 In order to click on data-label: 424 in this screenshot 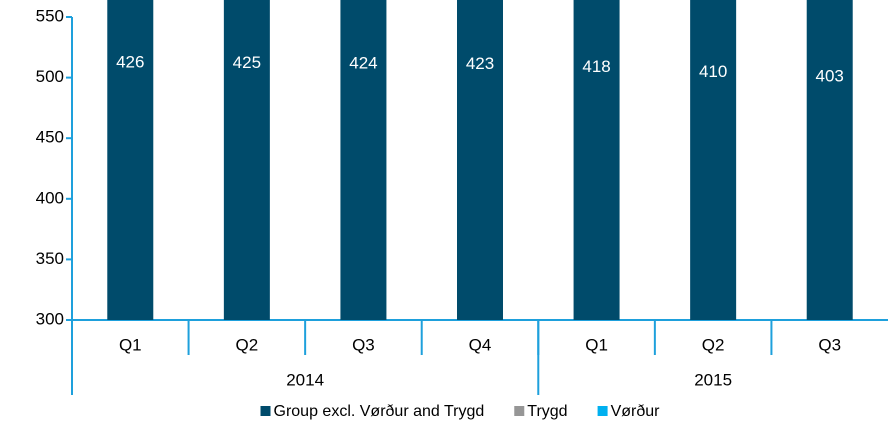, I will do `click(363, 63)`.